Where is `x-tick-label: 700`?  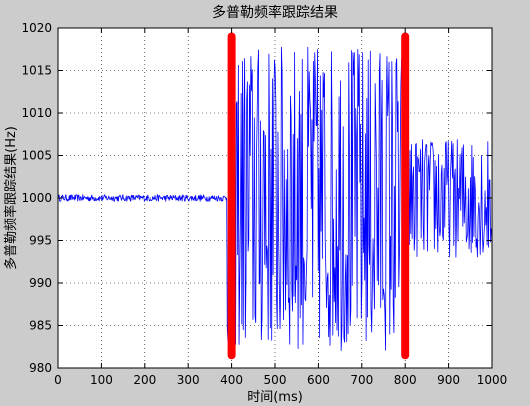
x-tick-label: 700 is located at coordinates (361, 380).